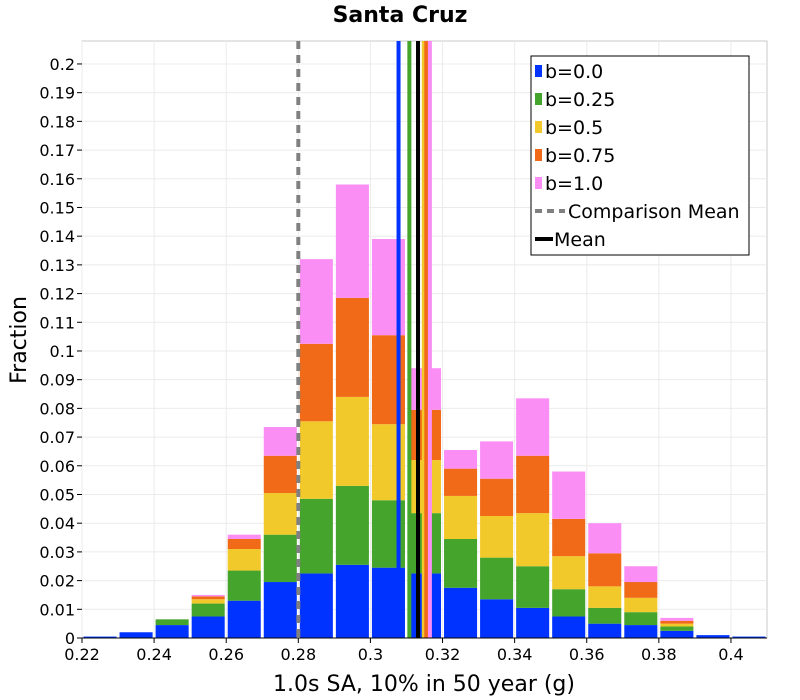 The height and width of the screenshot is (700, 800). I want to click on x-tick-label: 0.34, so click(515, 654).